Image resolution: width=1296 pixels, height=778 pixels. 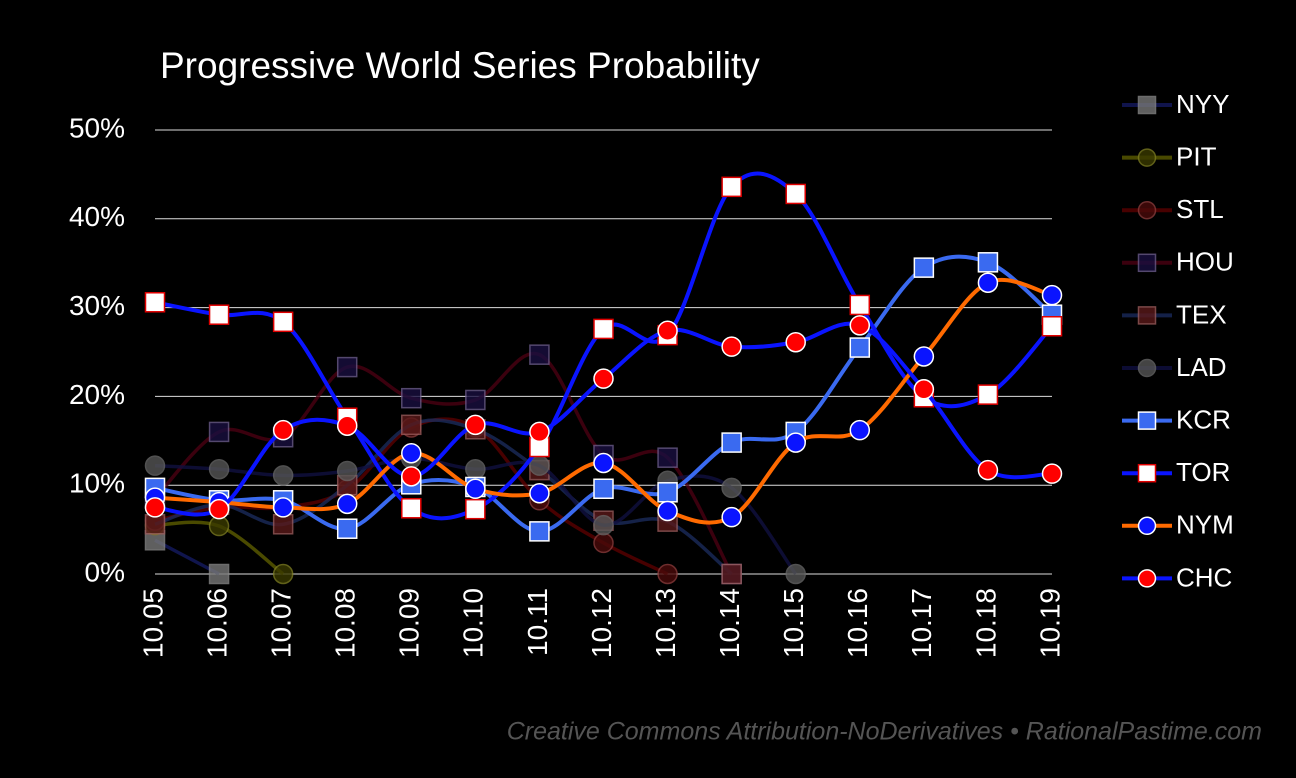 I want to click on legend-label: TOR, so click(x=1203, y=472).